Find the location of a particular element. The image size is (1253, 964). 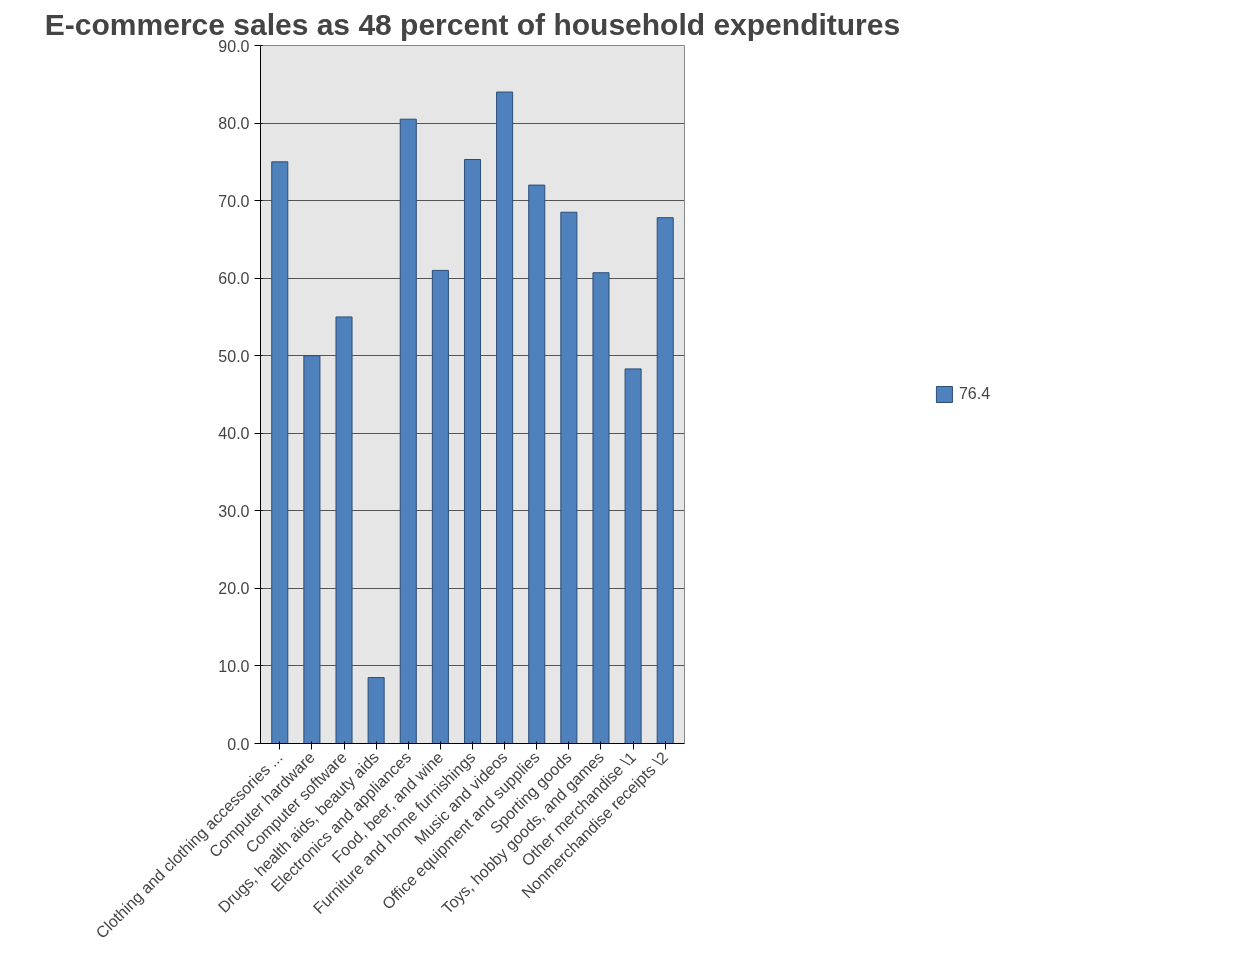

y-tick-label: 0.0 is located at coordinates (238, 744).